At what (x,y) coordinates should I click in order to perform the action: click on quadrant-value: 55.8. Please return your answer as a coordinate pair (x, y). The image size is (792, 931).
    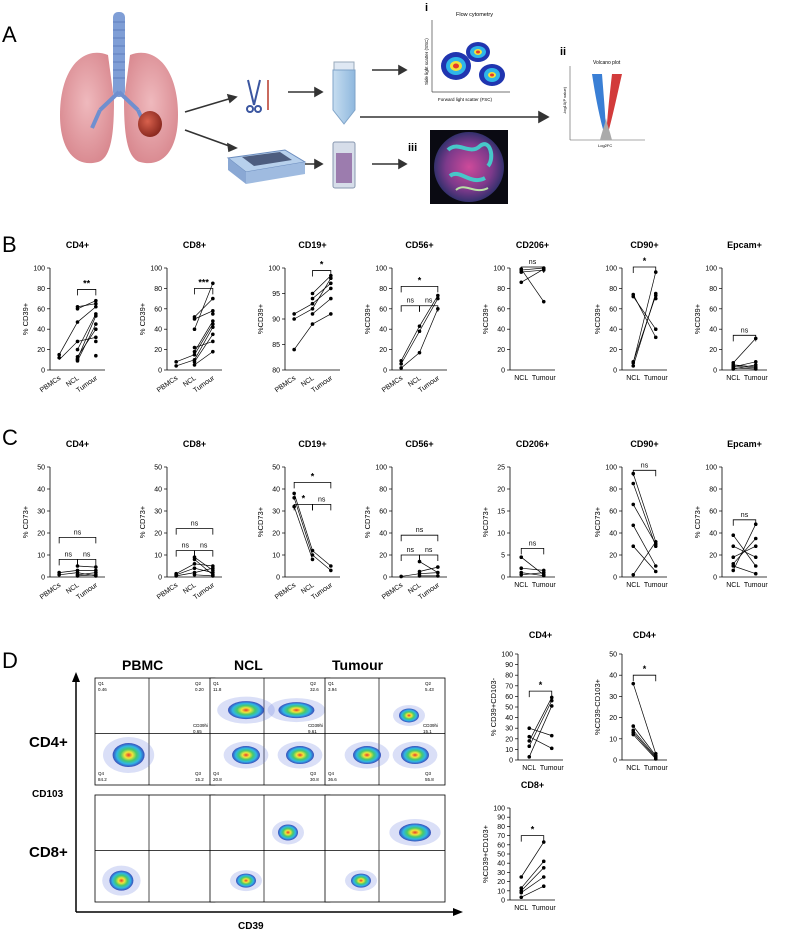
    Looking at the image, I should click on (429, 779).